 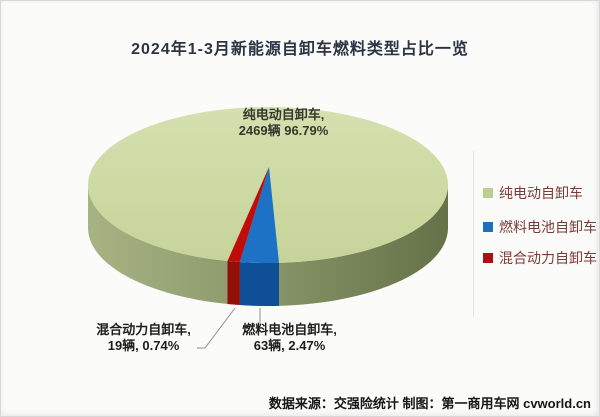 What do you see at coordinates (216, 328) in the screenshot?
I see `leader-line-hybrid` at bounding box center [216, 328].